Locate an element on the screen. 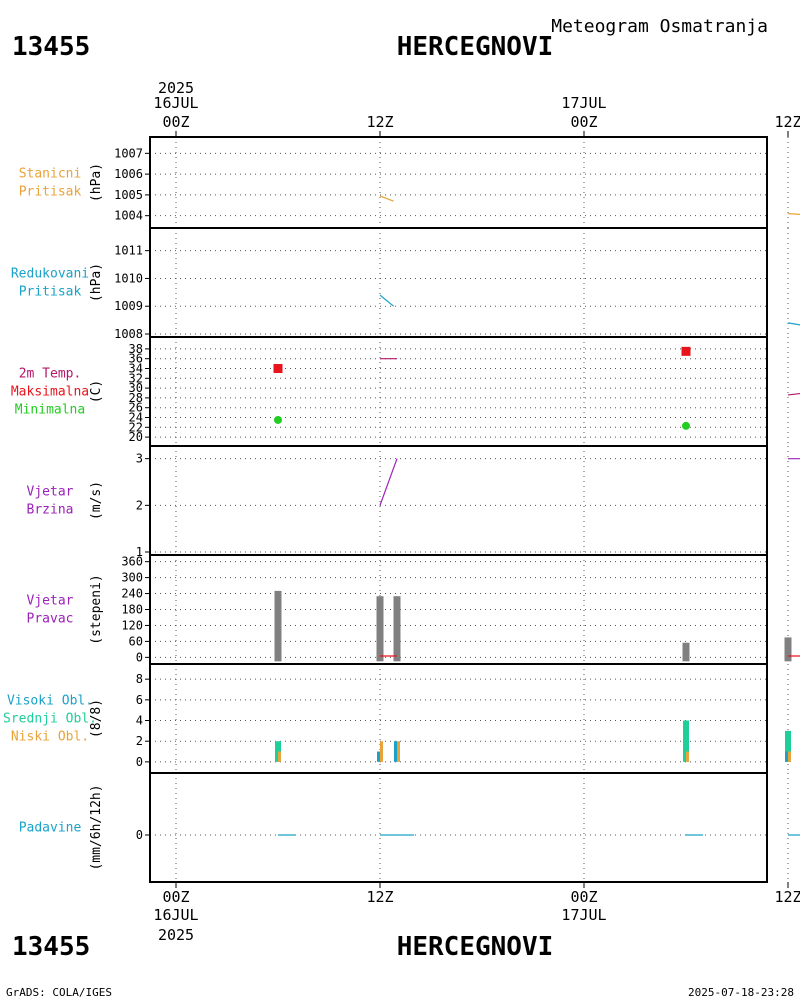  station-id-top: 13455 is located at coordinates (51, 47).